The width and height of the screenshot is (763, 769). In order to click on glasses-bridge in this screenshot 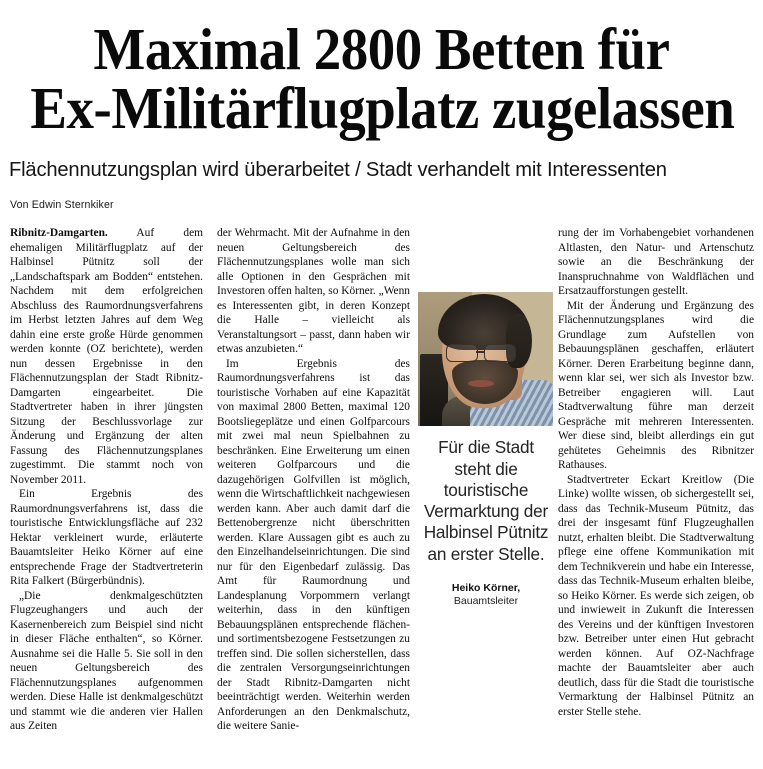, I will do `click(480, 352)`.